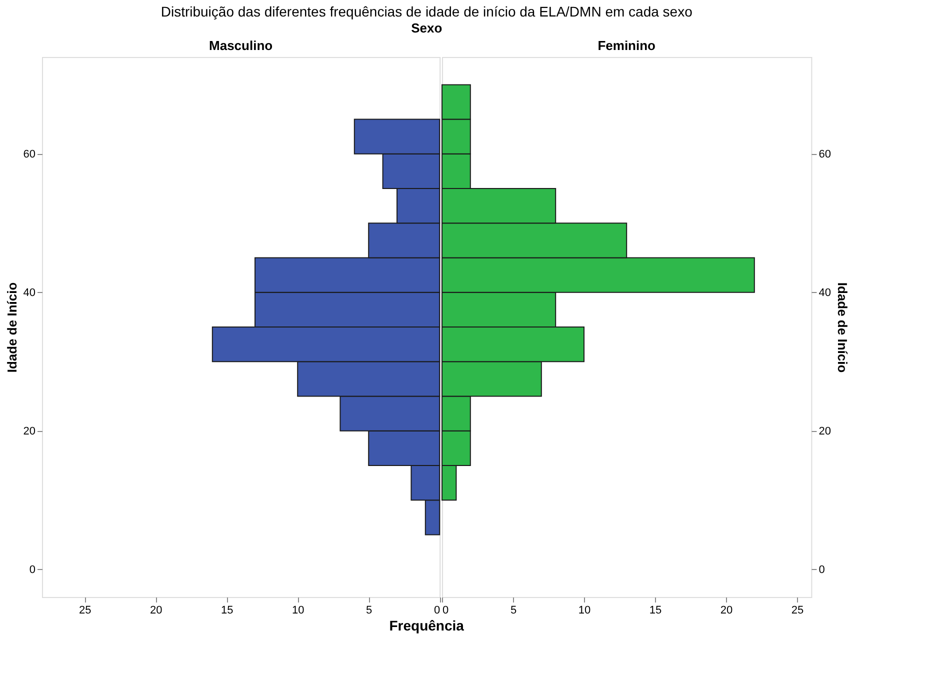 This screenshot has width=934, height=687. What do you see at coordinates (426, 28) in the screenshot?
I see `text: Sexo` at bounding box center [426, 28].